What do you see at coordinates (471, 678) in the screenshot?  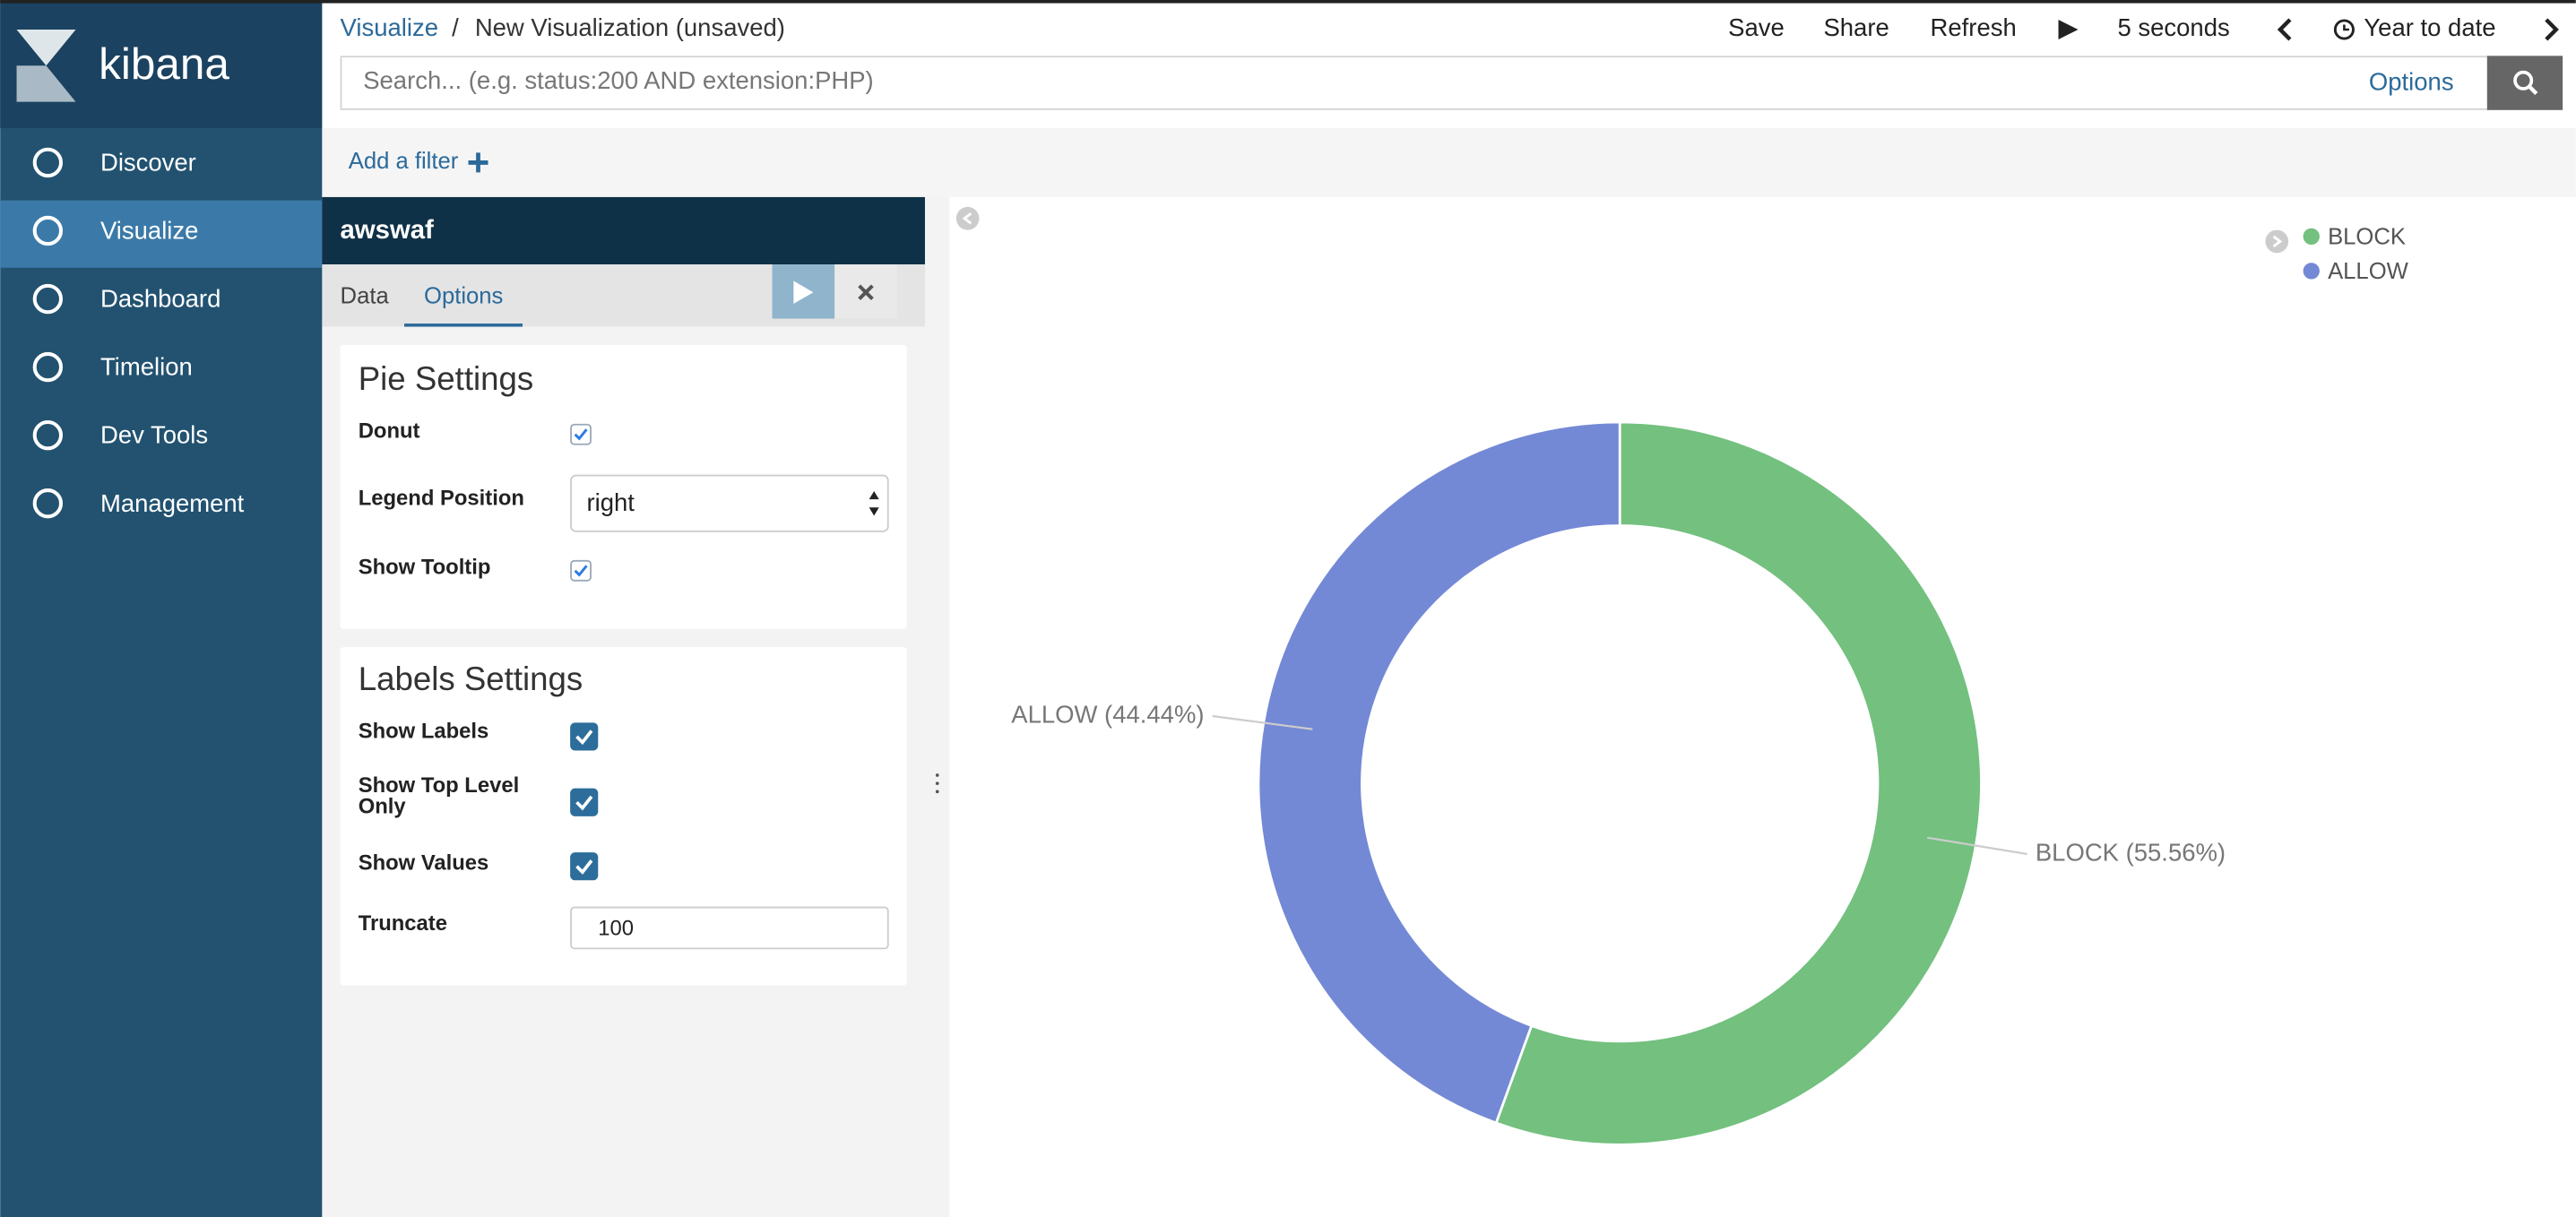 I see `section-title: Labels Settings` at bounding box center [471, 678].